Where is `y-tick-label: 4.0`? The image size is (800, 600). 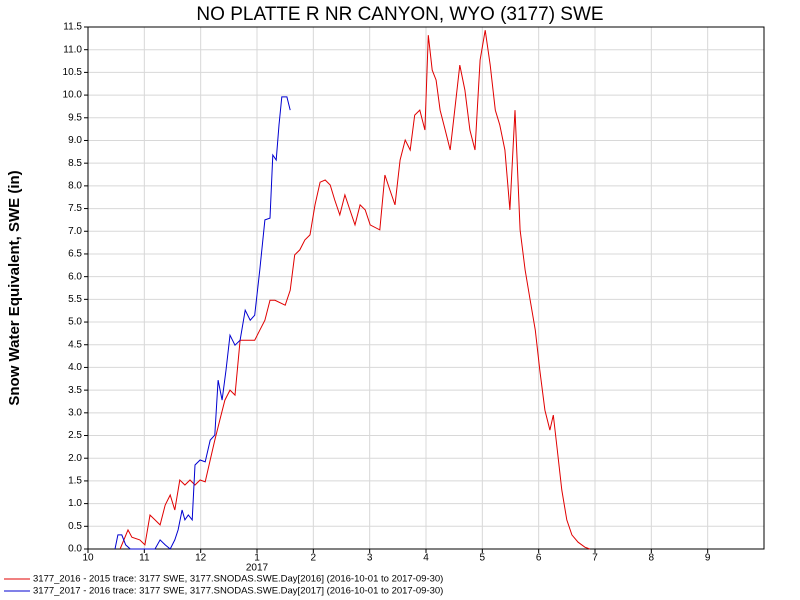
y-tick-label: 4.0 is located at coordinates (75, 367).